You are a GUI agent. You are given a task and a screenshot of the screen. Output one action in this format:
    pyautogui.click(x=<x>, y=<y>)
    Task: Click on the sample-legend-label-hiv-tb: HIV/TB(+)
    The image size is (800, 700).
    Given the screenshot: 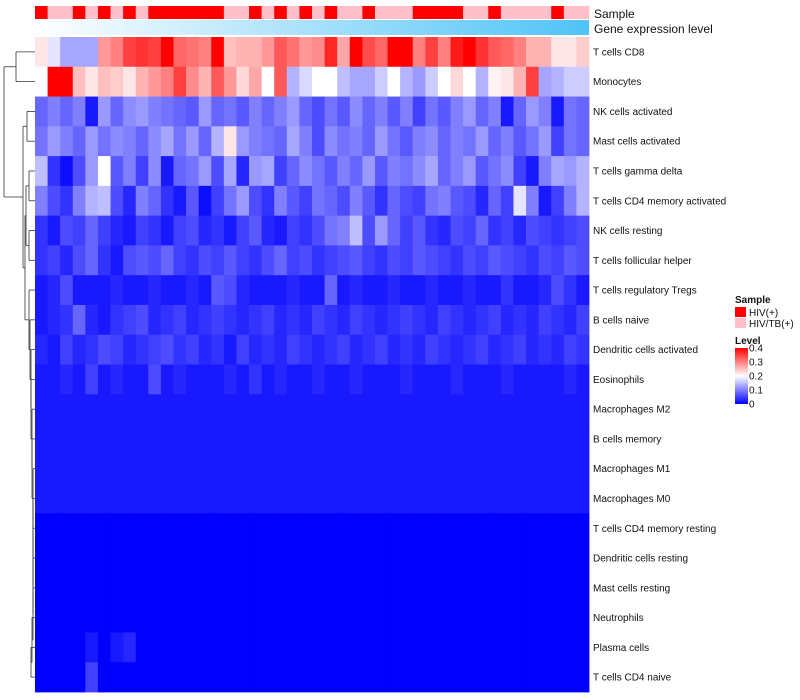 What is the action you would take?
    pyautogui.click(x=771, y=324)
    